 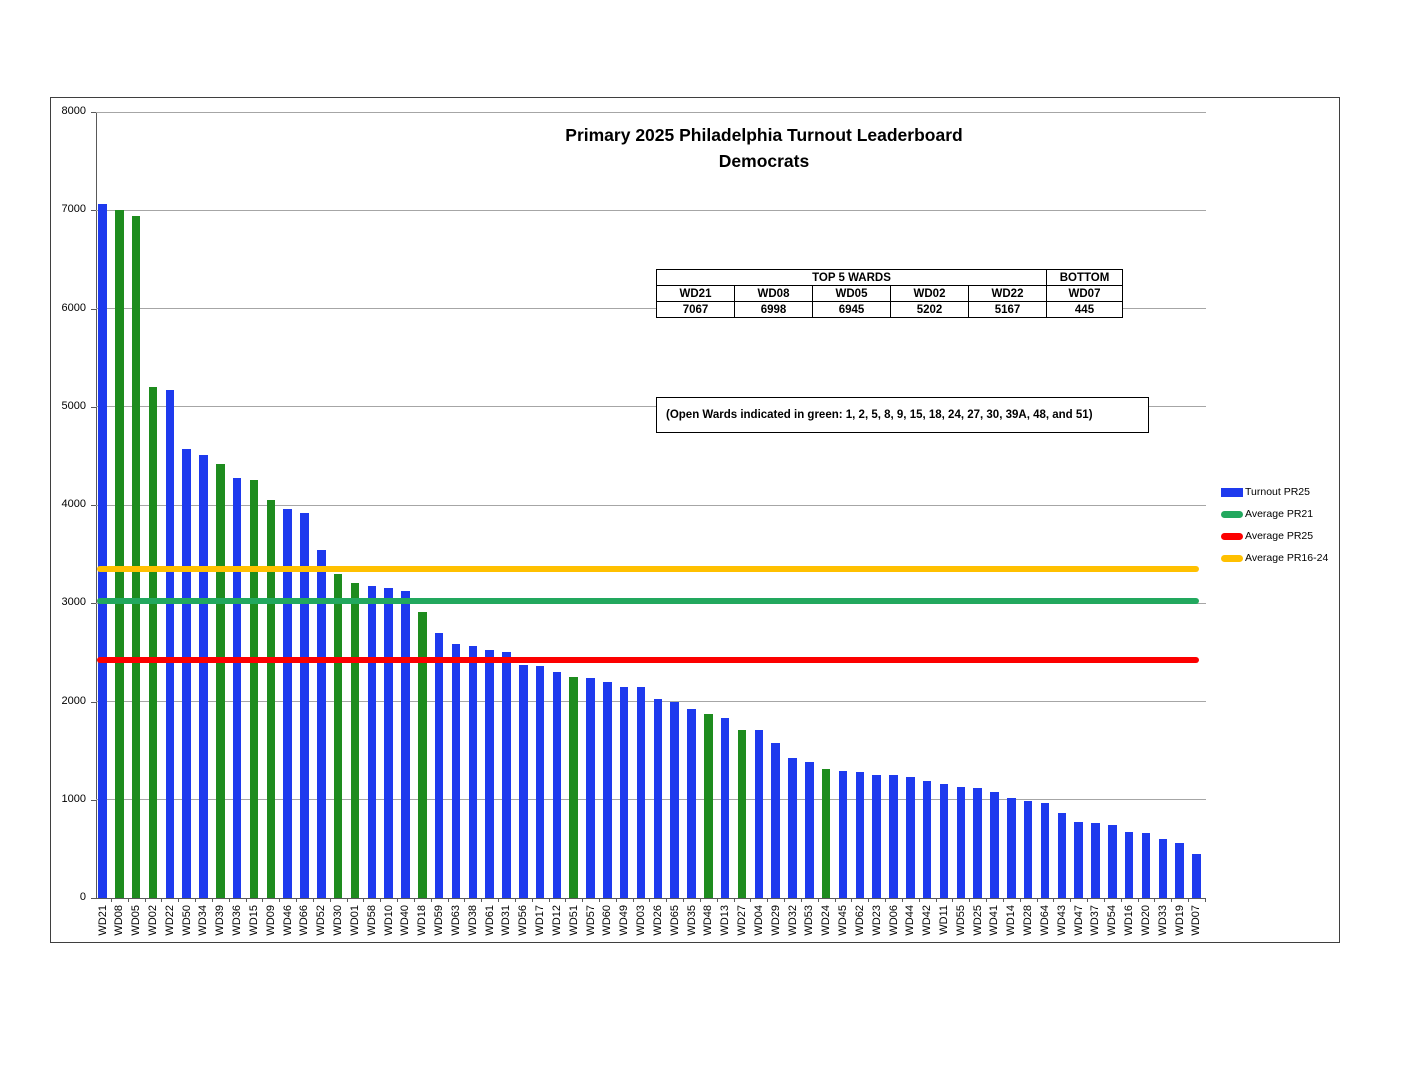 What do you see at coordinates (73, 504) in the screenshot?
I see `y-tick-label: 4000` at bounding box center [73, 504].